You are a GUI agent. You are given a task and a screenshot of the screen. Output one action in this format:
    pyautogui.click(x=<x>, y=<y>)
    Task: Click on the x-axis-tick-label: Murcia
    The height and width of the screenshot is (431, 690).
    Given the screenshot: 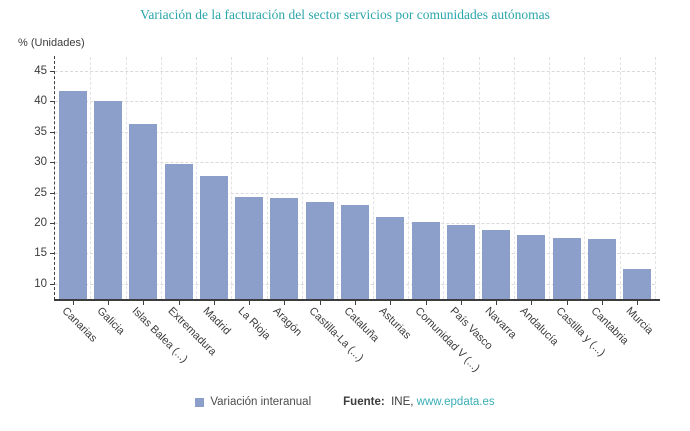 What is the action you would take?
    pyautogui.click(x=639, y=321)
    